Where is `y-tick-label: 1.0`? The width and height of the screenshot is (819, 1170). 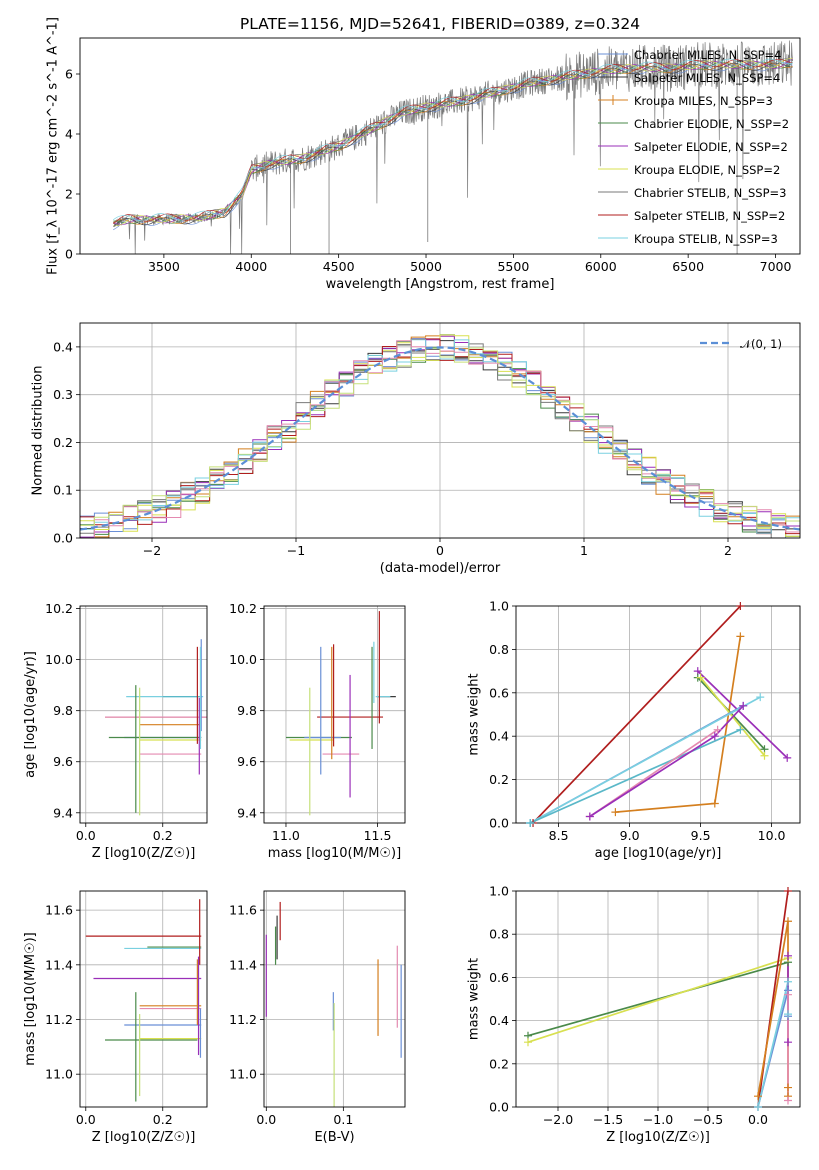 y-tick-label: 1.0 is located at coordinates (499, 891).